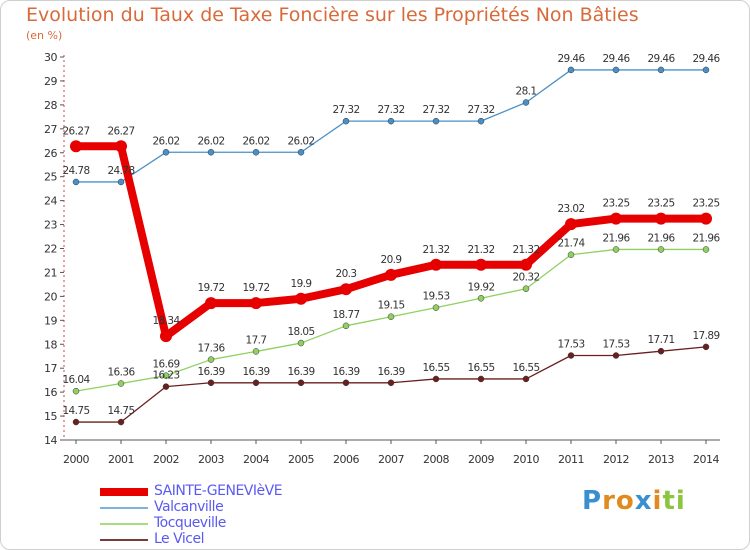 This screenshot has height=550, width=750. What do you see at coordinates (230, 507) in the screenshot?
I see `legend-item: Valcanville` at bounding box center [230, 507].